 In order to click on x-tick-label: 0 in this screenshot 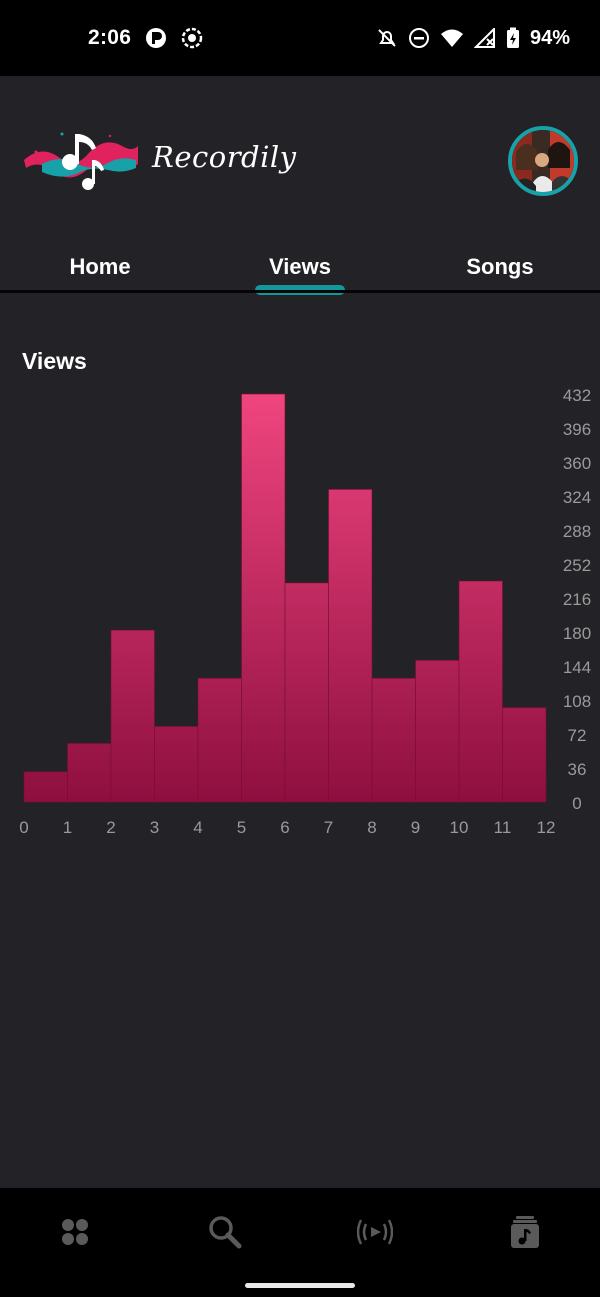, I will do `click(23, 827)`.